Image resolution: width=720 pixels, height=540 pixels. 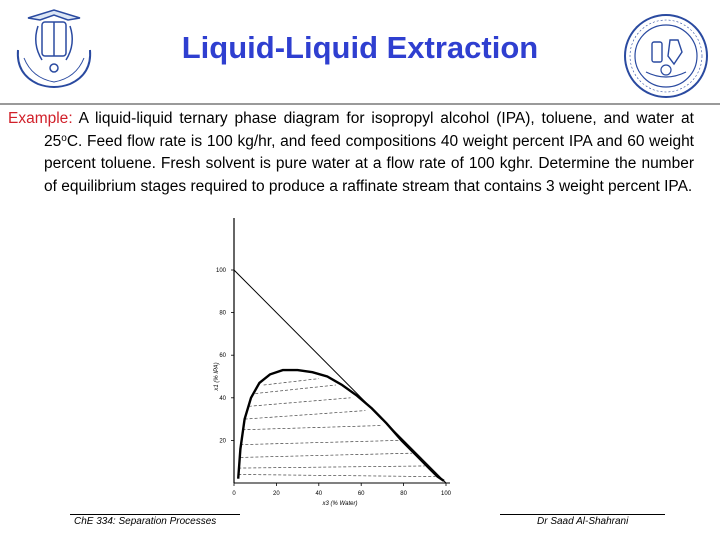 I want to click on footer-rule-left, so click(x=155, y=514).